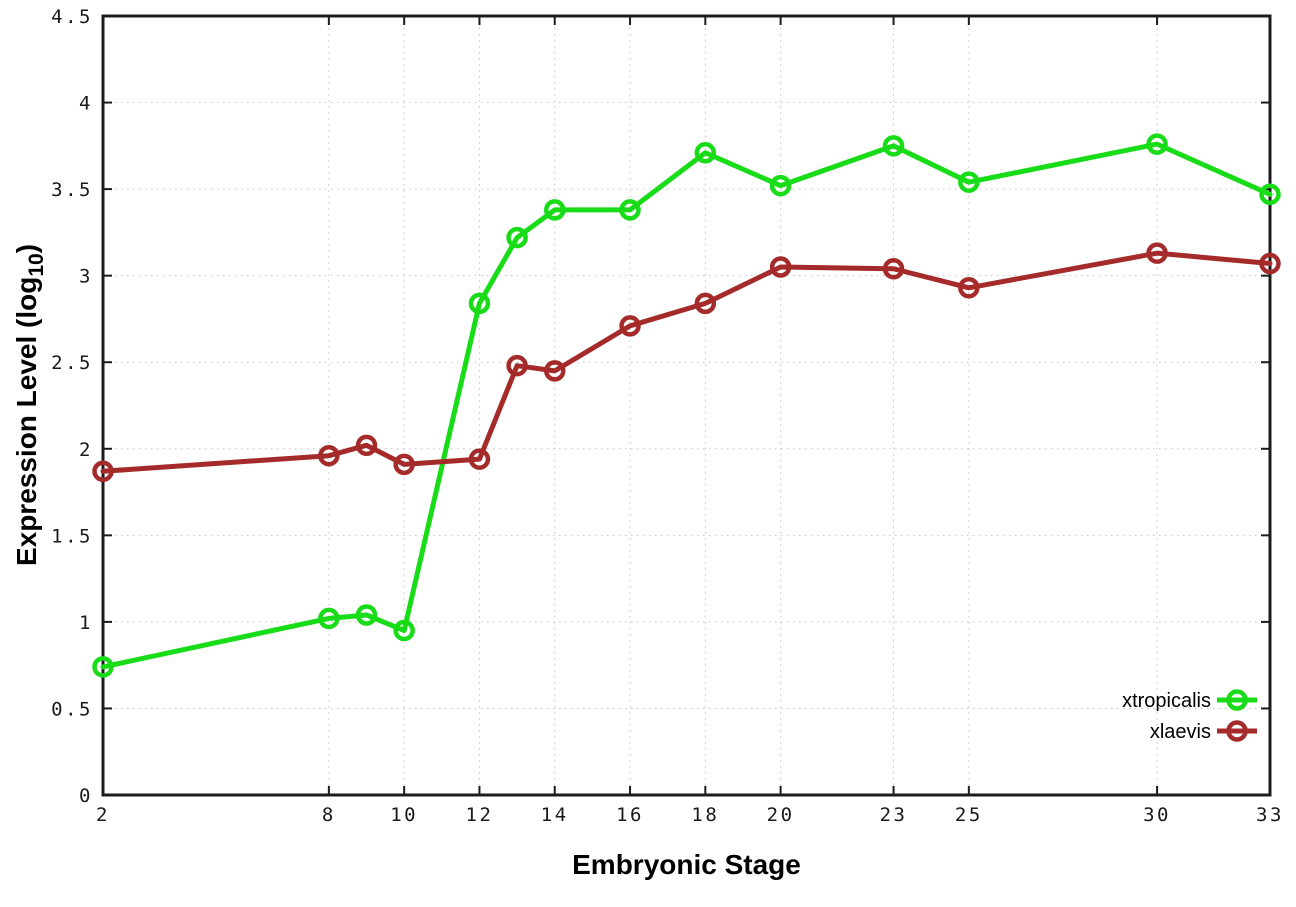 This screenshot has height=907, width=1296. Describe the element at coordinates (1189, 716) in the screenshot. I see `legend: xtropicalis xlaevis` at that location.